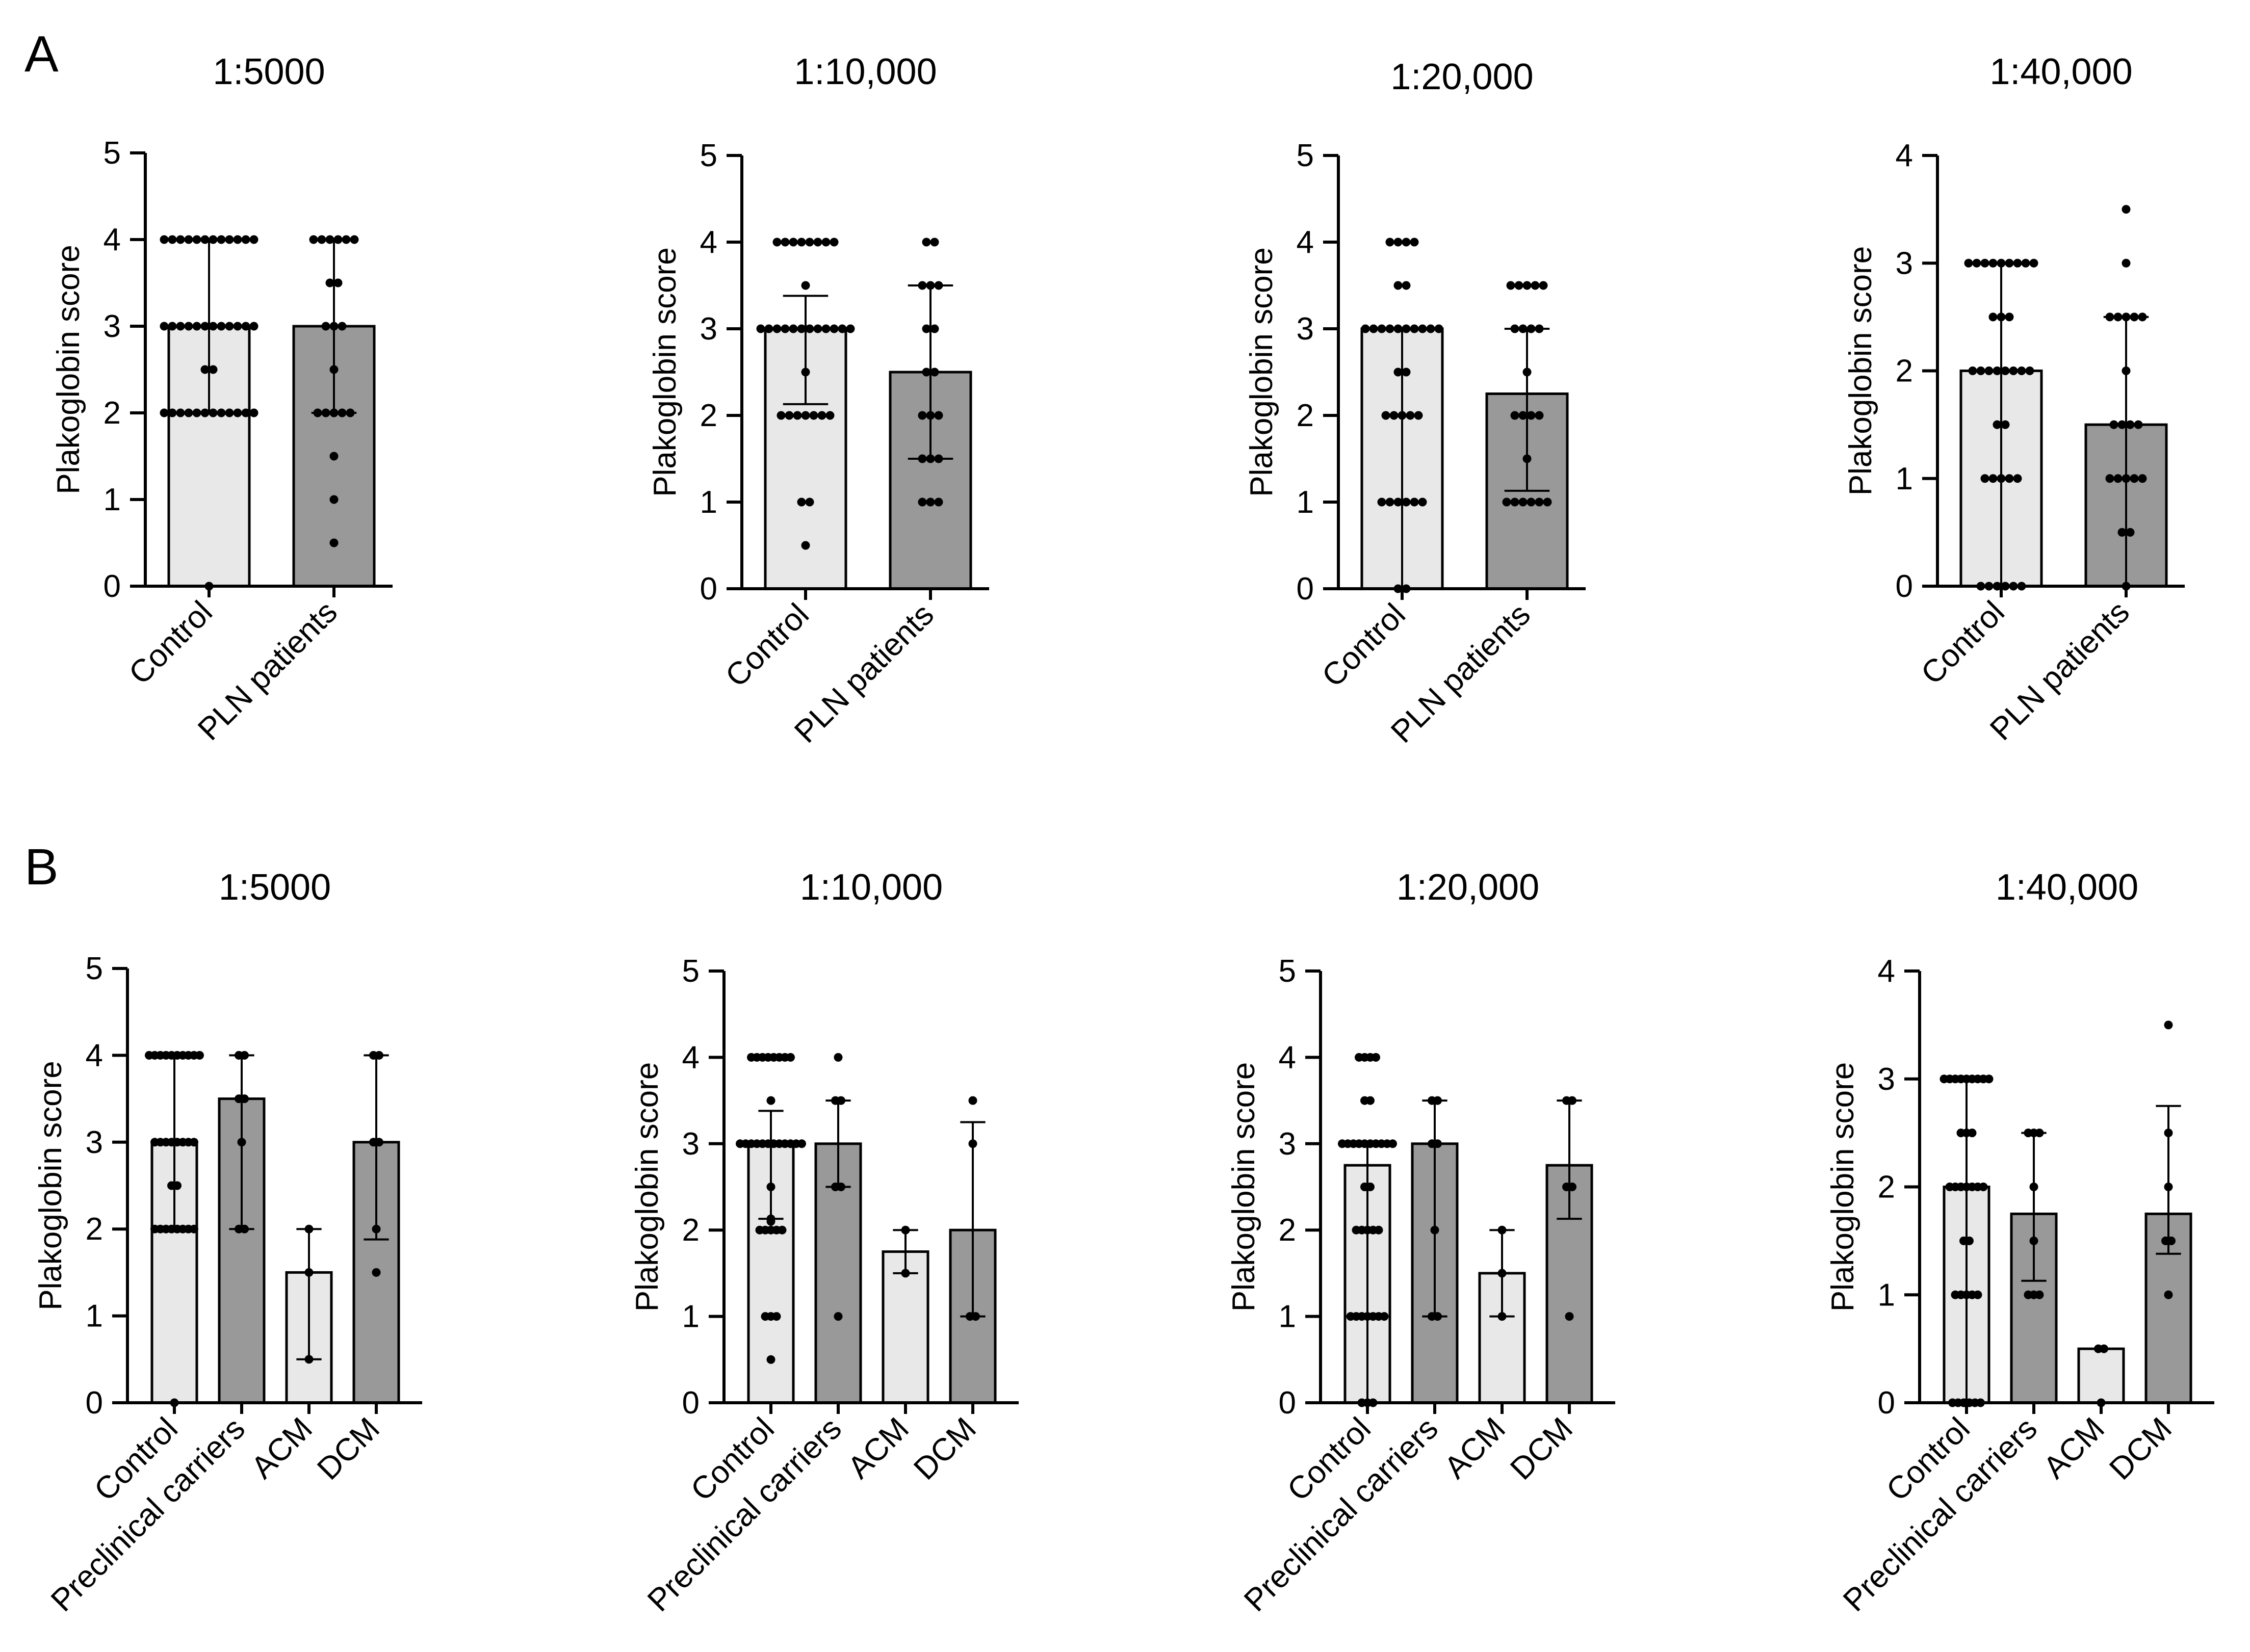 The width and height of the screenshot is (2250, 1652). I want to click on category-label: DCM, so click(2141, 1449).